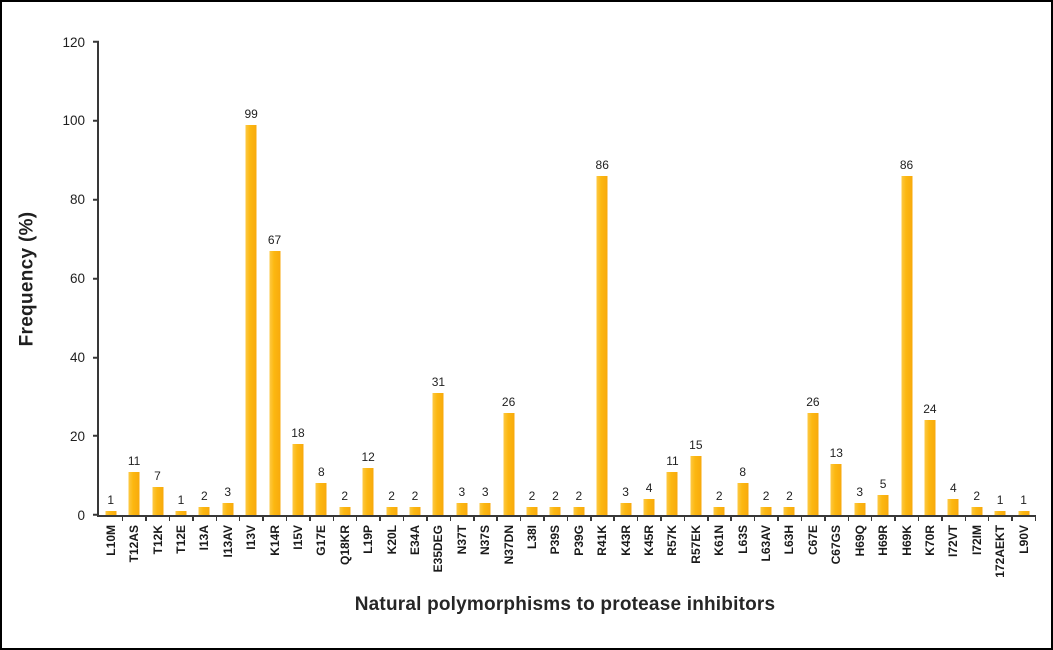  Describe the element at coordinates (368, 539) in the screenshot. I see `x-category-label: L19P` at that location.